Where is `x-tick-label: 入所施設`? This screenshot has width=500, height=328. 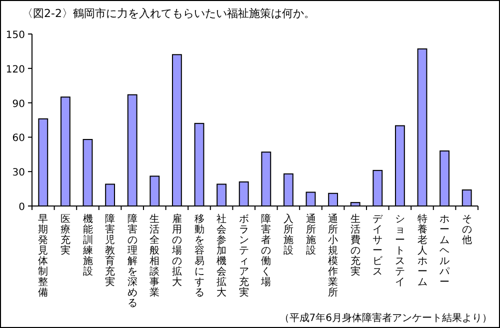
x-tick-label: 入所施設 is located at coordinates (288, 234).